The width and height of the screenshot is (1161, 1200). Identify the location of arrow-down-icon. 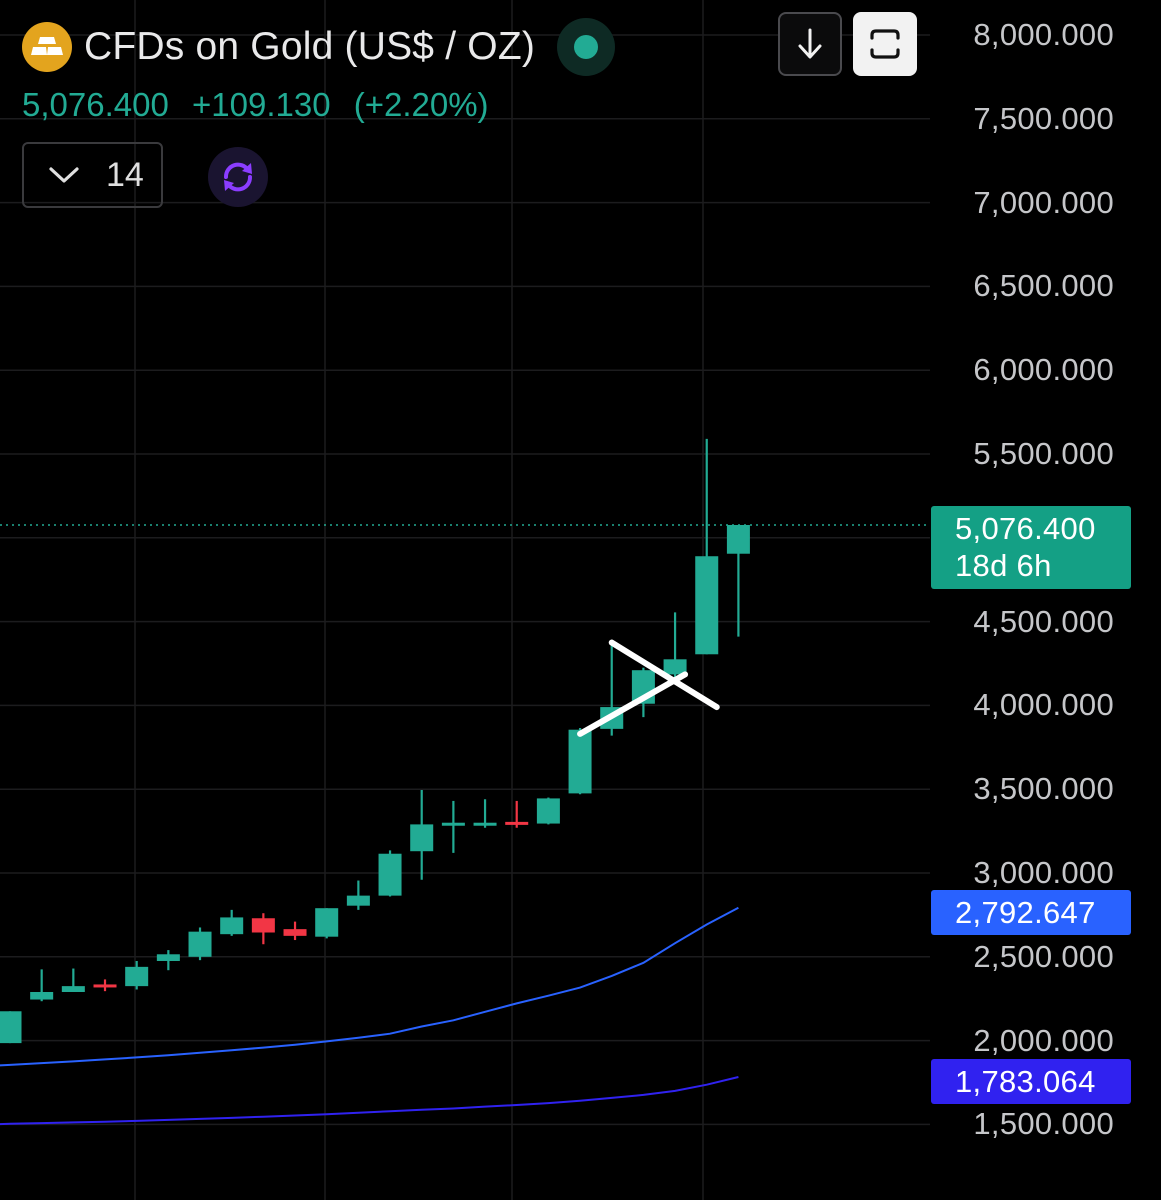
(810, 43).